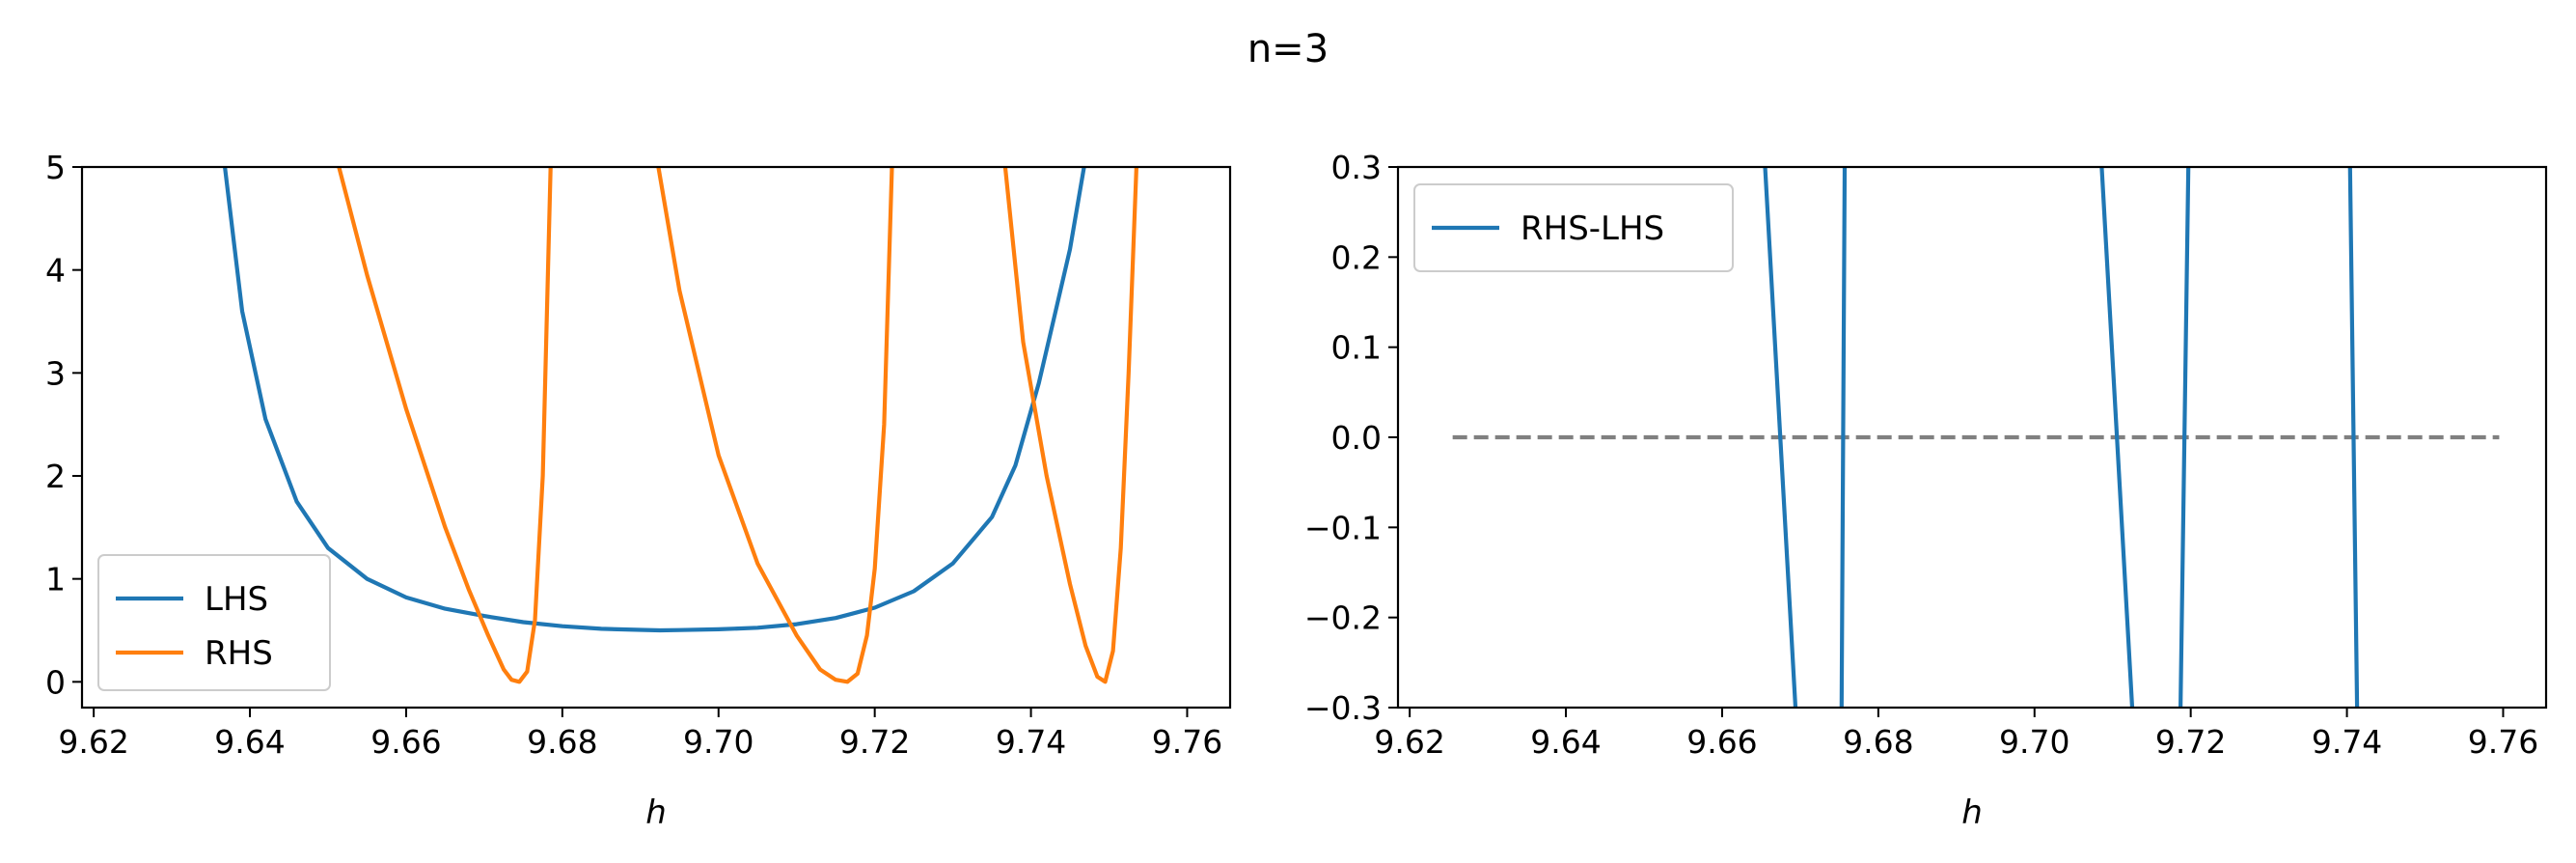 This screenshot has height=863, width=2576. I want to click on left-y-tick-label: 1, so click(56, 580).